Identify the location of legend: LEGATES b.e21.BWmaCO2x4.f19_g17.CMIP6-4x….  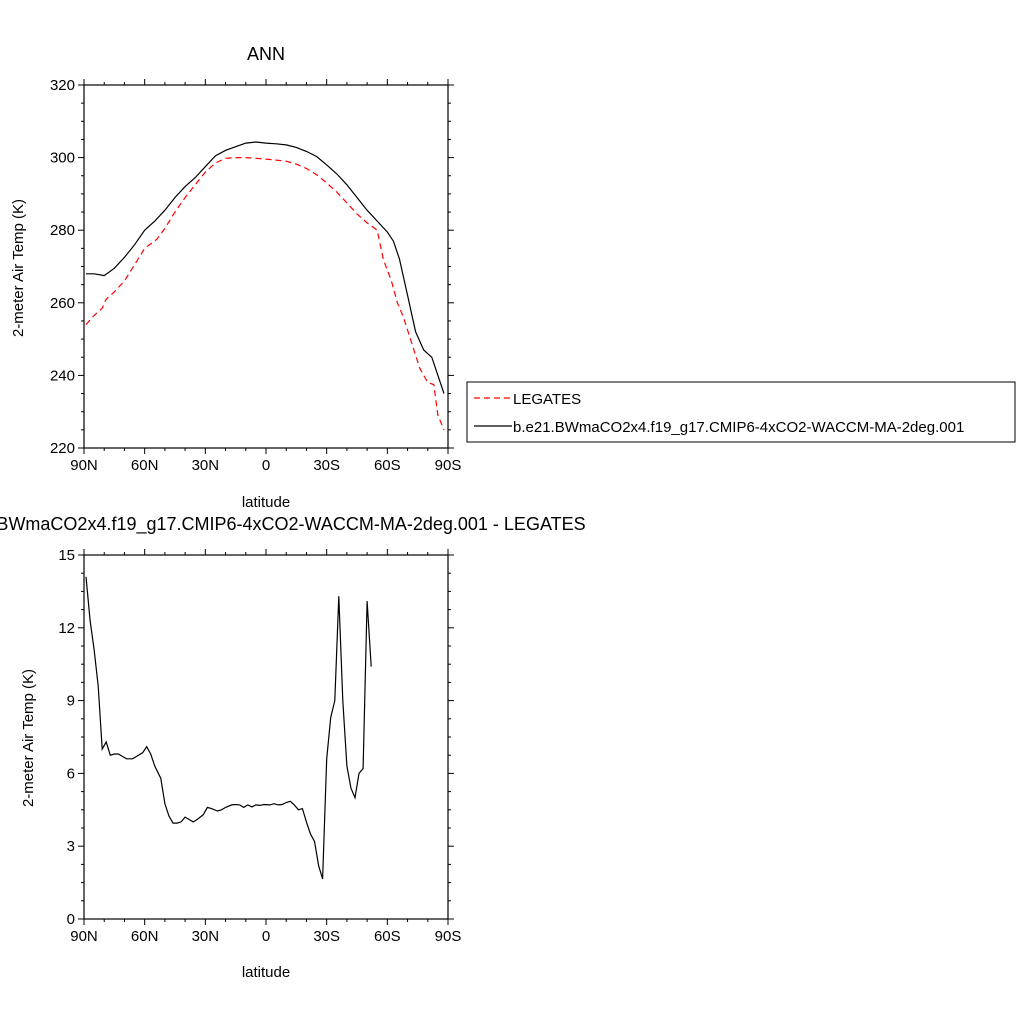
(741, 412).